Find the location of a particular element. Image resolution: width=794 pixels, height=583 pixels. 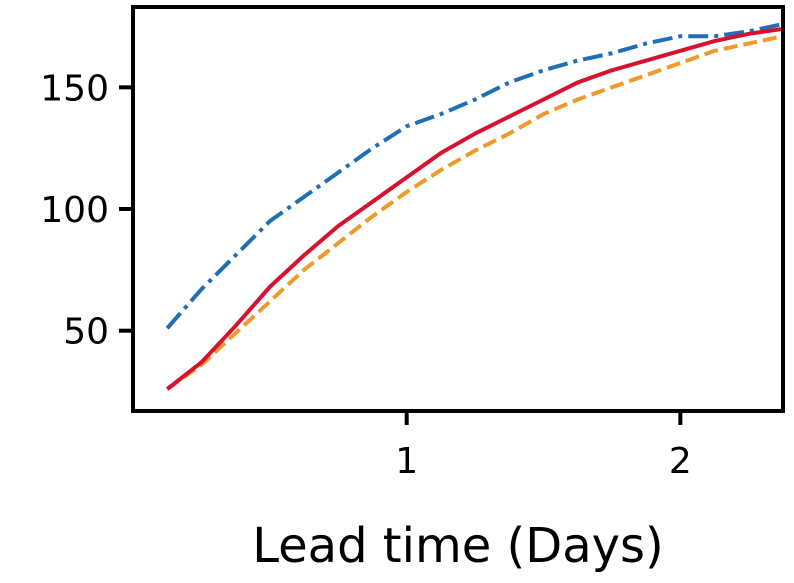

y-tick-label: 50 is located at coordinates (86, 332).